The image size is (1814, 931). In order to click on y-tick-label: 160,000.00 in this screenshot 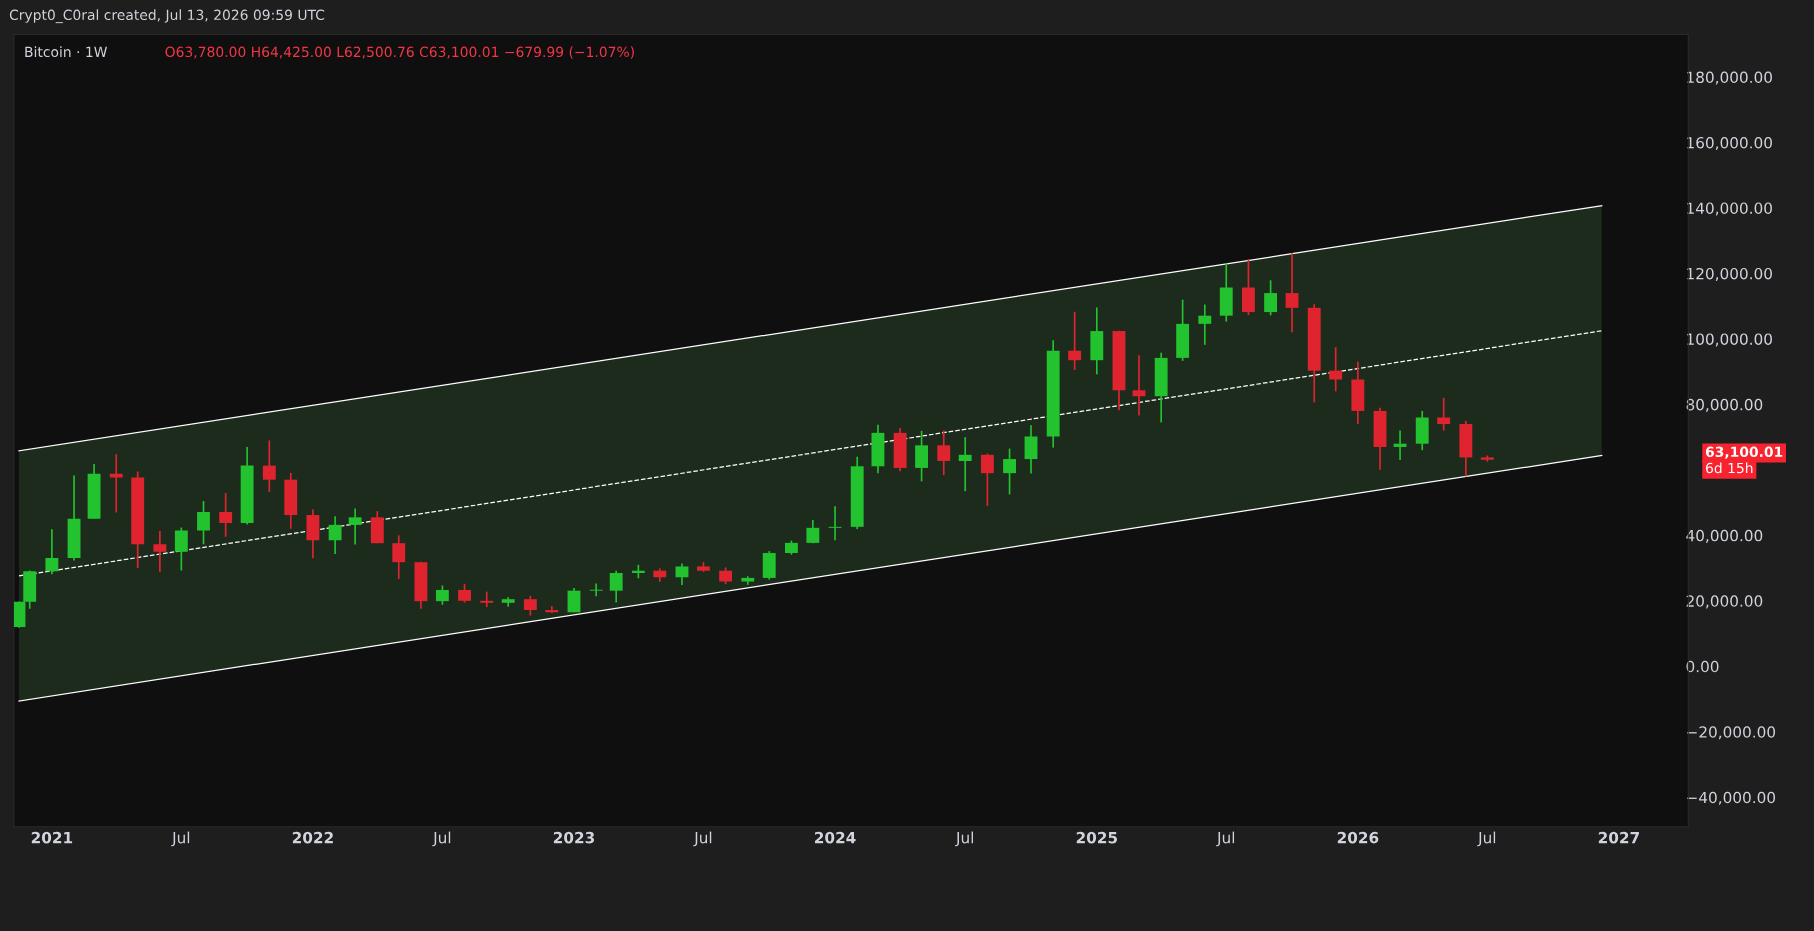, I will do `click(1729, 143)`.